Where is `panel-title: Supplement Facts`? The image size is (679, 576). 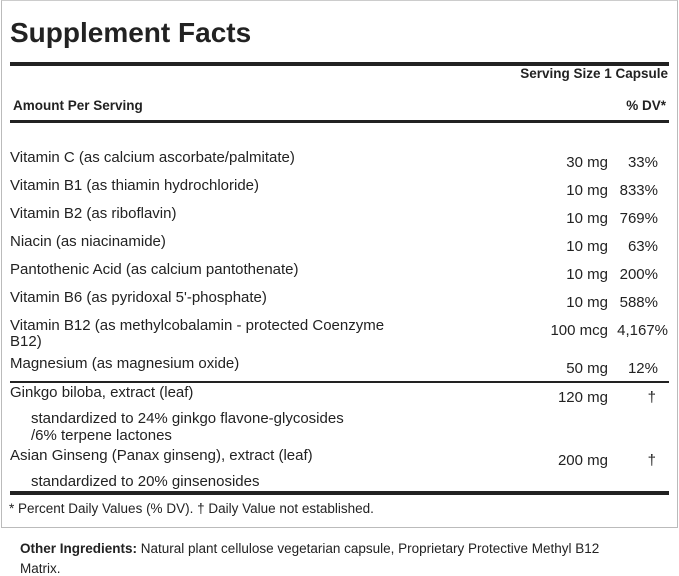
panel-title: Supplement Facts is located at coordinates (131, 32).